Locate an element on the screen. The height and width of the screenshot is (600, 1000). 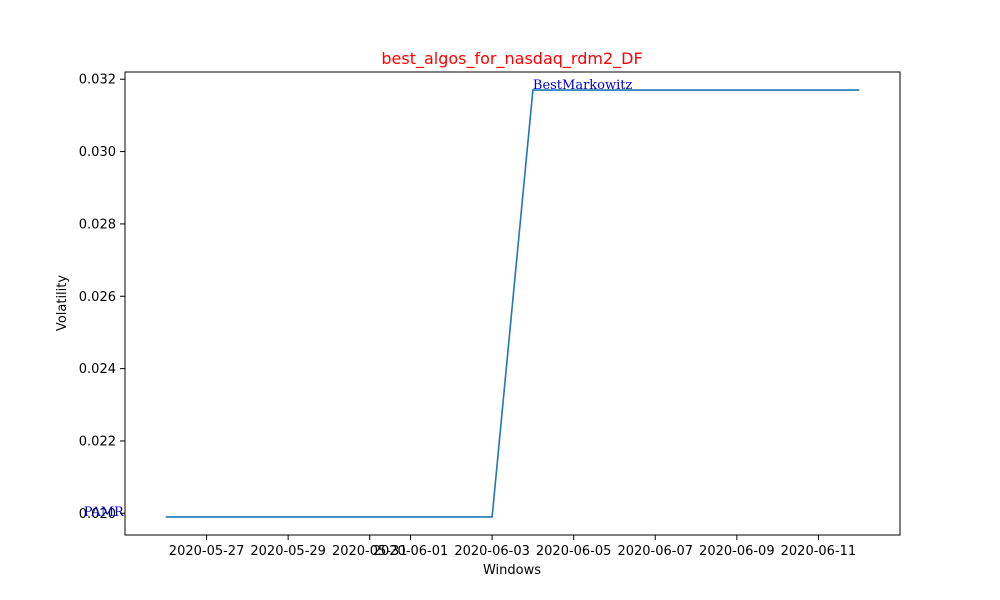
x-tick-label: 2020-06-07 is located at coordinates (655, 551).